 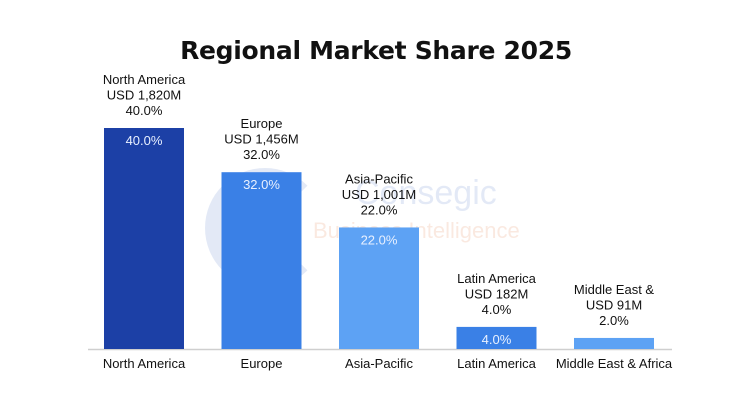 I want to click on bar-annotation-line: 4.0%, so click(x=497, y=309).